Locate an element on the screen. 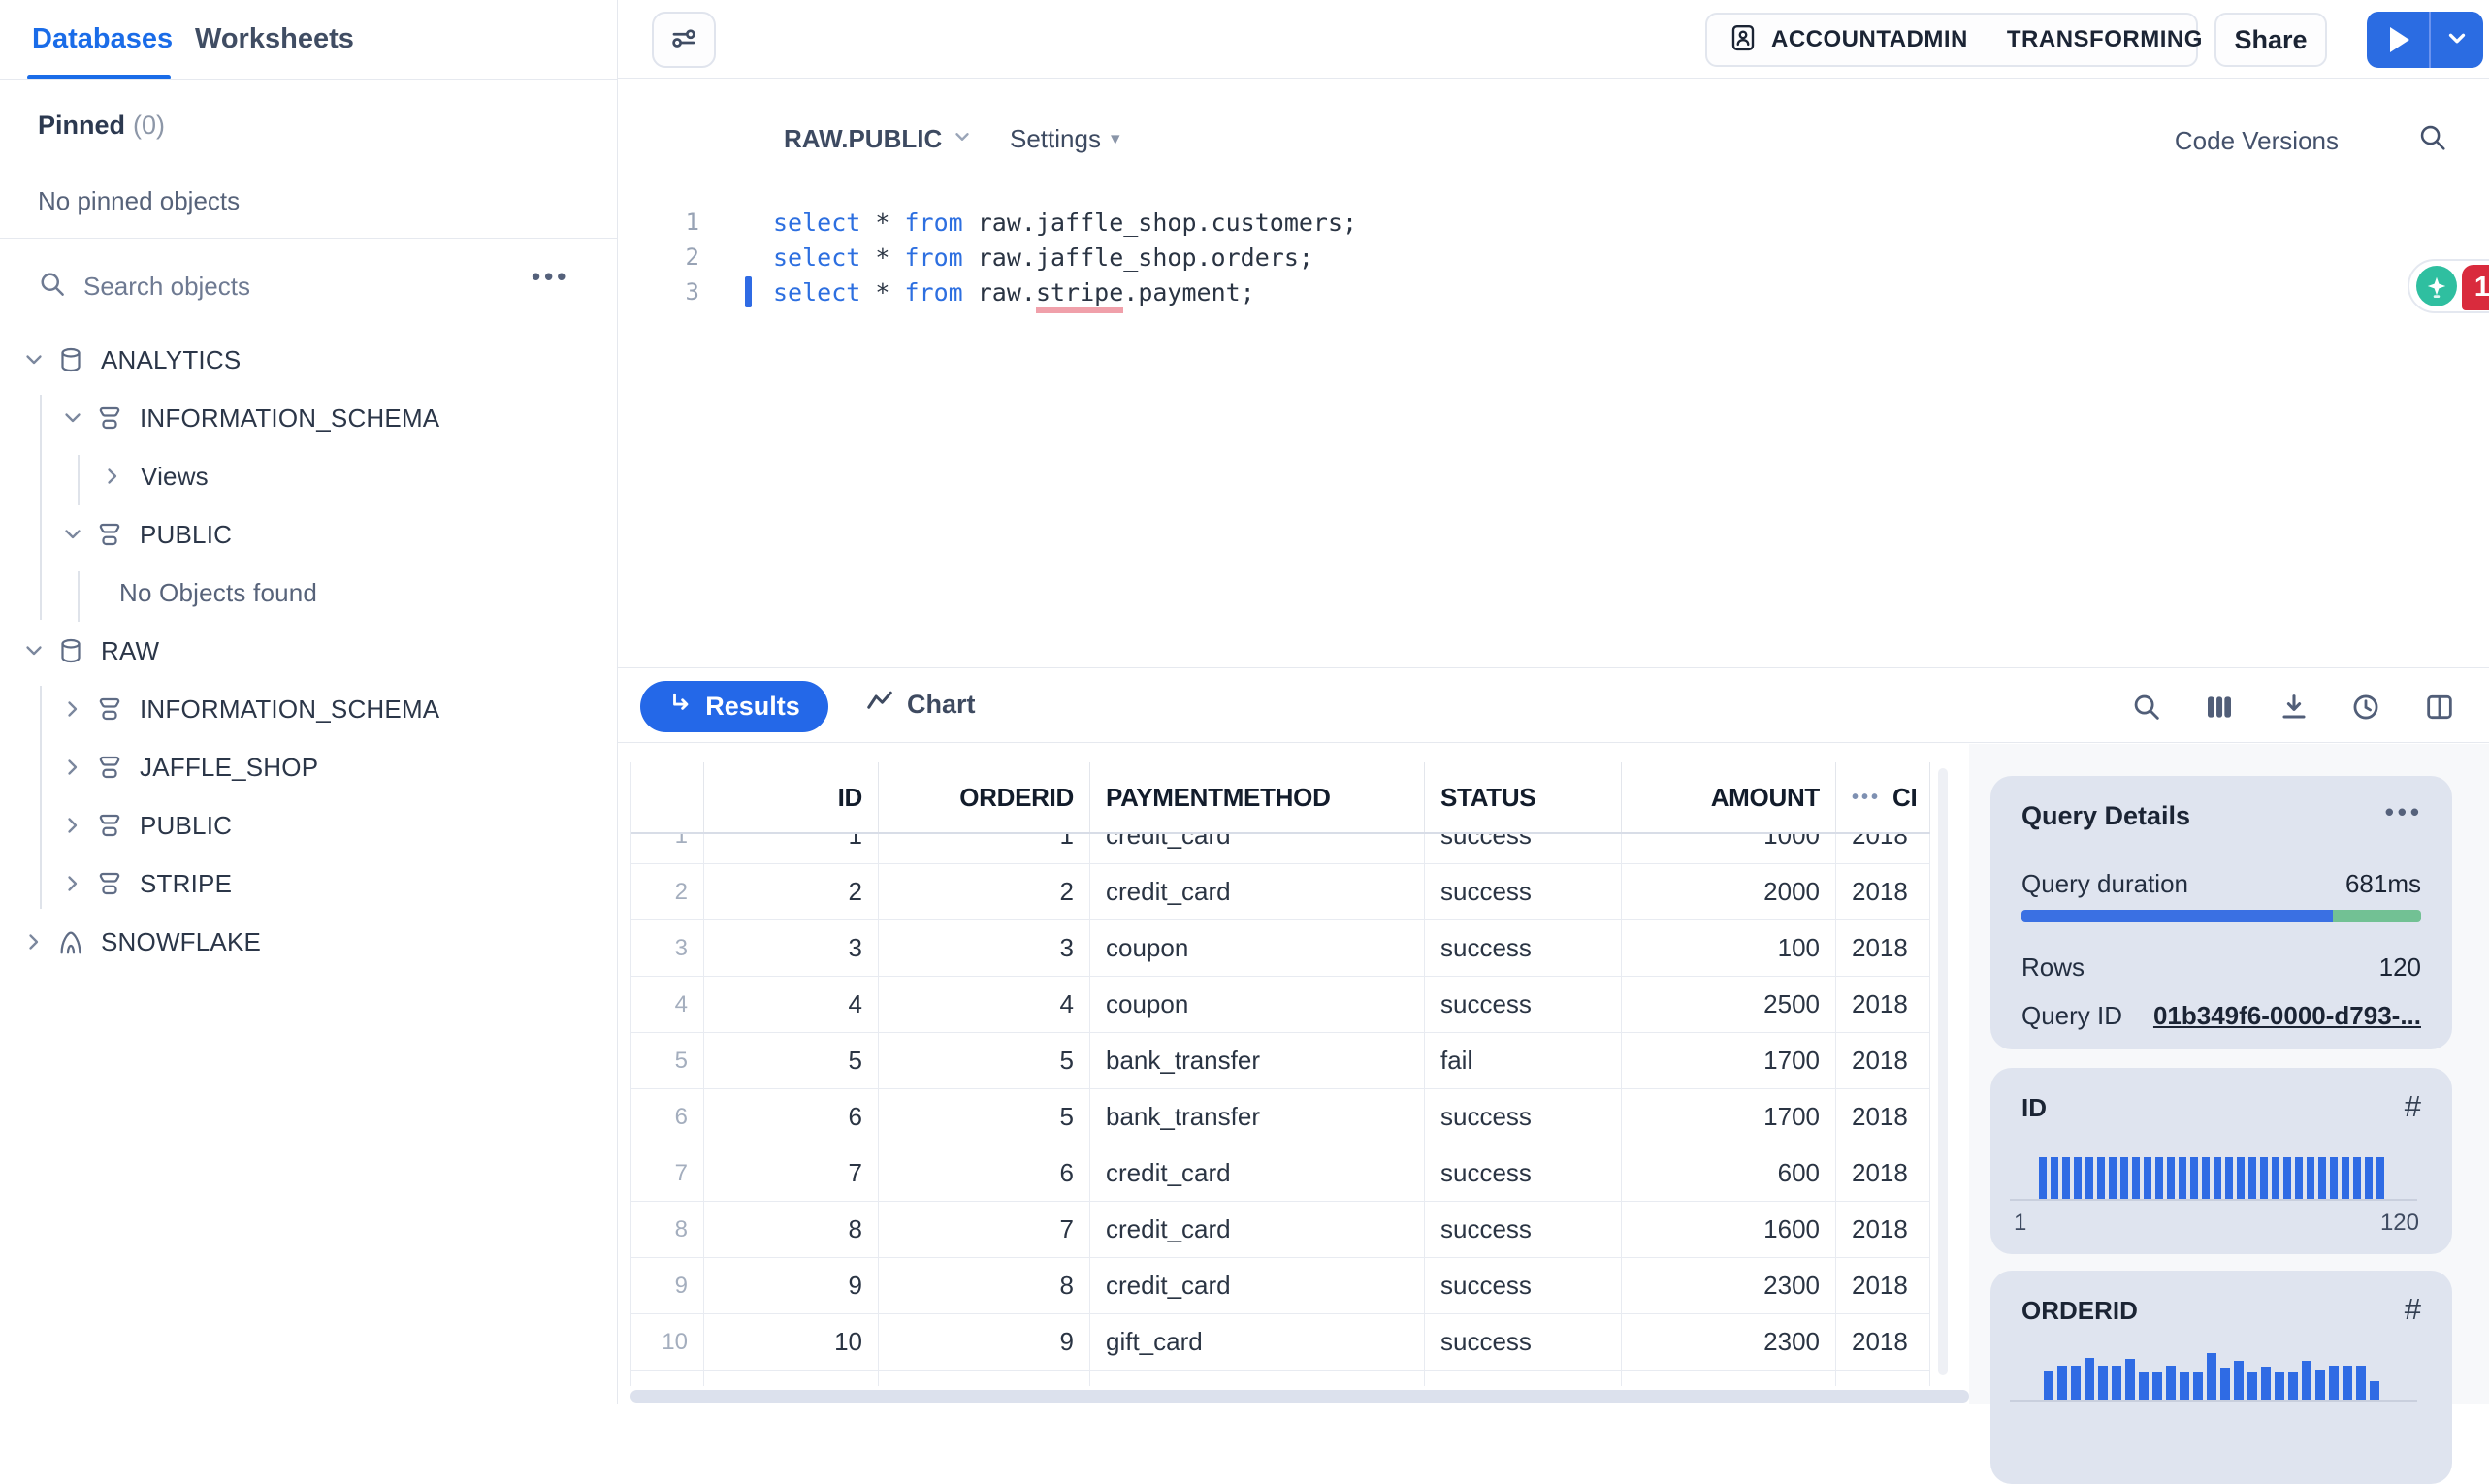 This screenshot has height=1484, width=2489. table-row-clipped: 1 1 1 credit_card success 1000 2018 is located at coordinates (1280, 849).